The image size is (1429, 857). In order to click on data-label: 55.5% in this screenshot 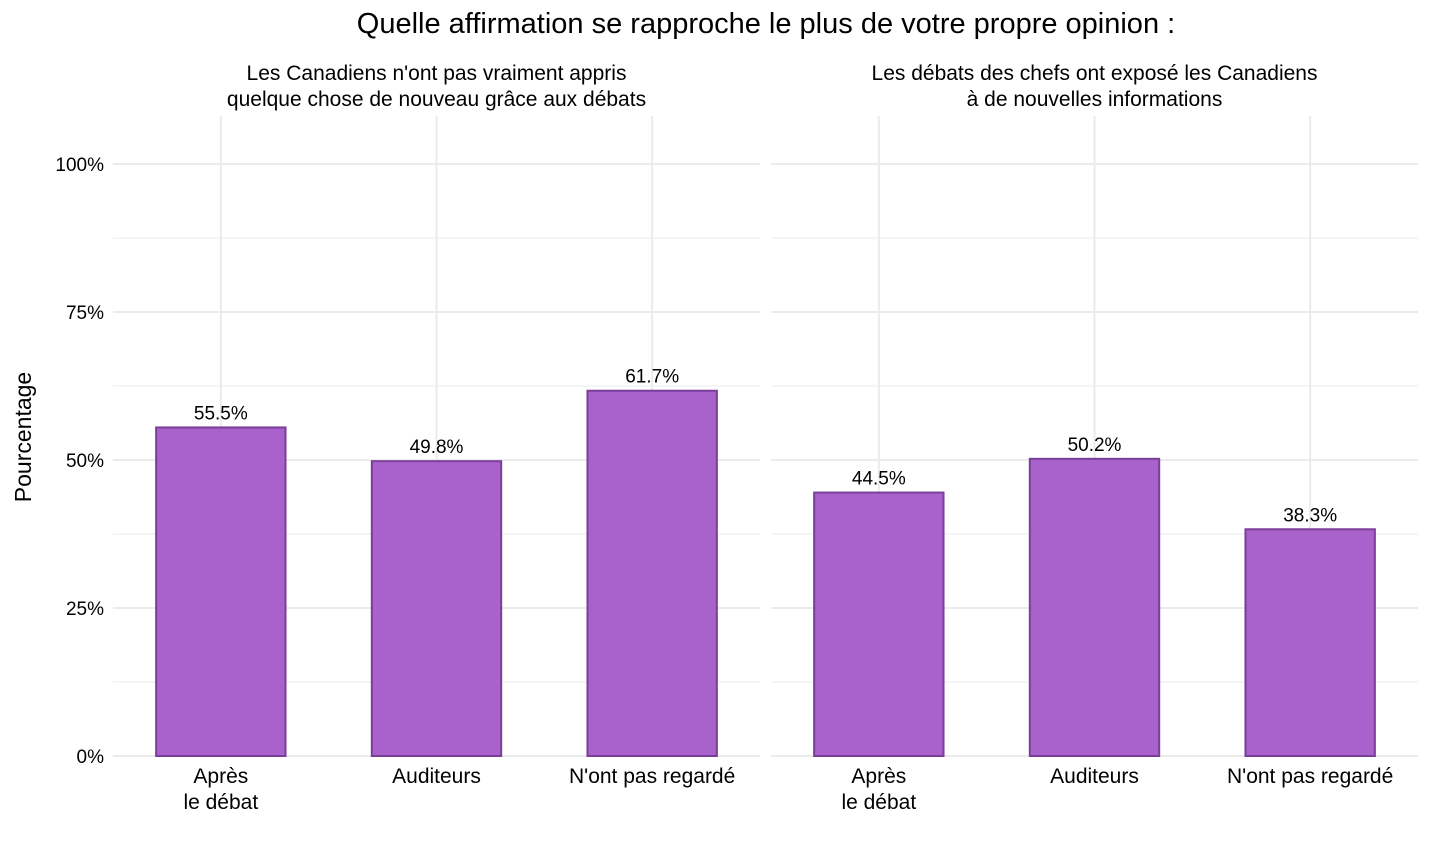, I will do `click(221, 413)`.